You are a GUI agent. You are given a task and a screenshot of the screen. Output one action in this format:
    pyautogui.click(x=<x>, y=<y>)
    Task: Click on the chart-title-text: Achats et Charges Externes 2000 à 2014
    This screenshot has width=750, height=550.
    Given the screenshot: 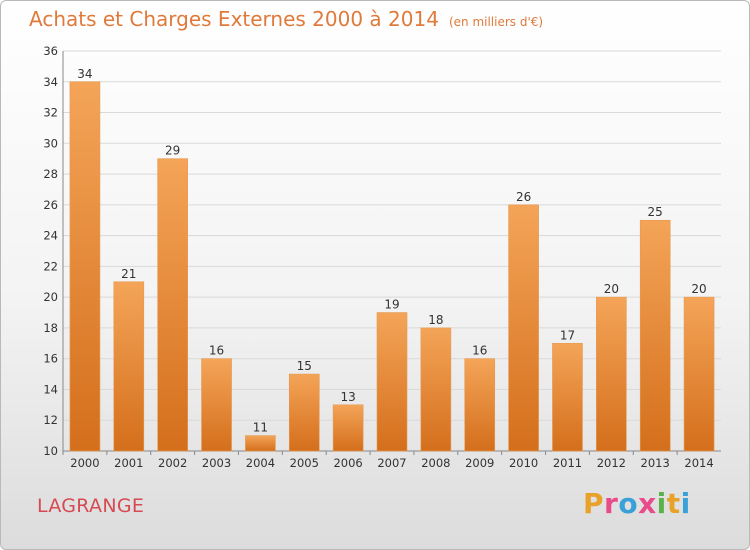 What is the action you would take?
    pyautogui.click(x=234, y=19)
    